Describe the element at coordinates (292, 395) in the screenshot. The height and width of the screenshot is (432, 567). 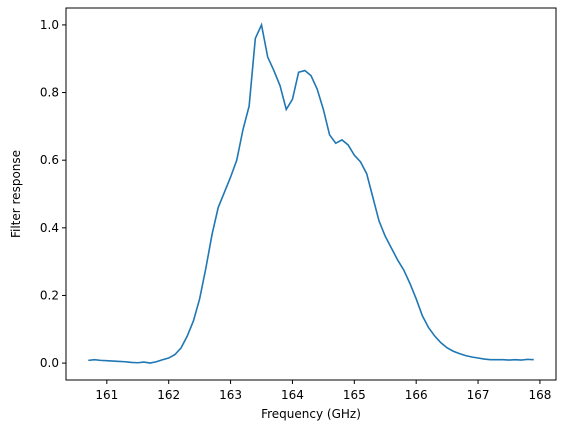
I see `x-tick-label: 164` at that location.